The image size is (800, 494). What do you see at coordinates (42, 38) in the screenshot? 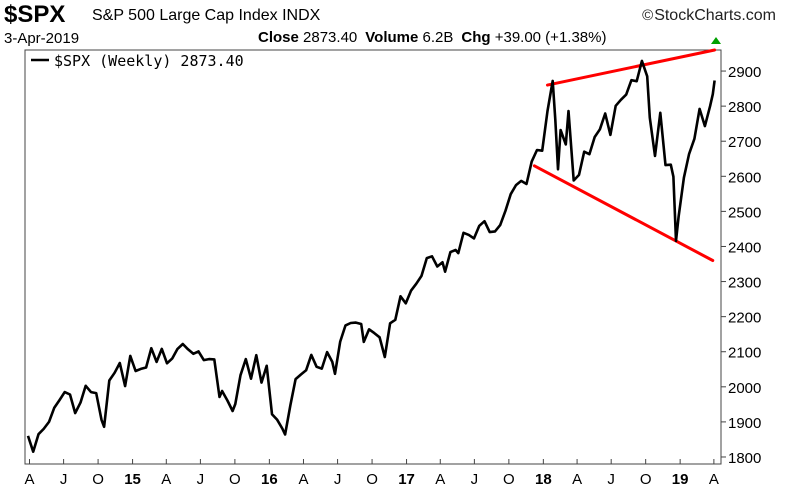
I see `quote-date: 3-Apr-2019` at bounding box center [42, 38].